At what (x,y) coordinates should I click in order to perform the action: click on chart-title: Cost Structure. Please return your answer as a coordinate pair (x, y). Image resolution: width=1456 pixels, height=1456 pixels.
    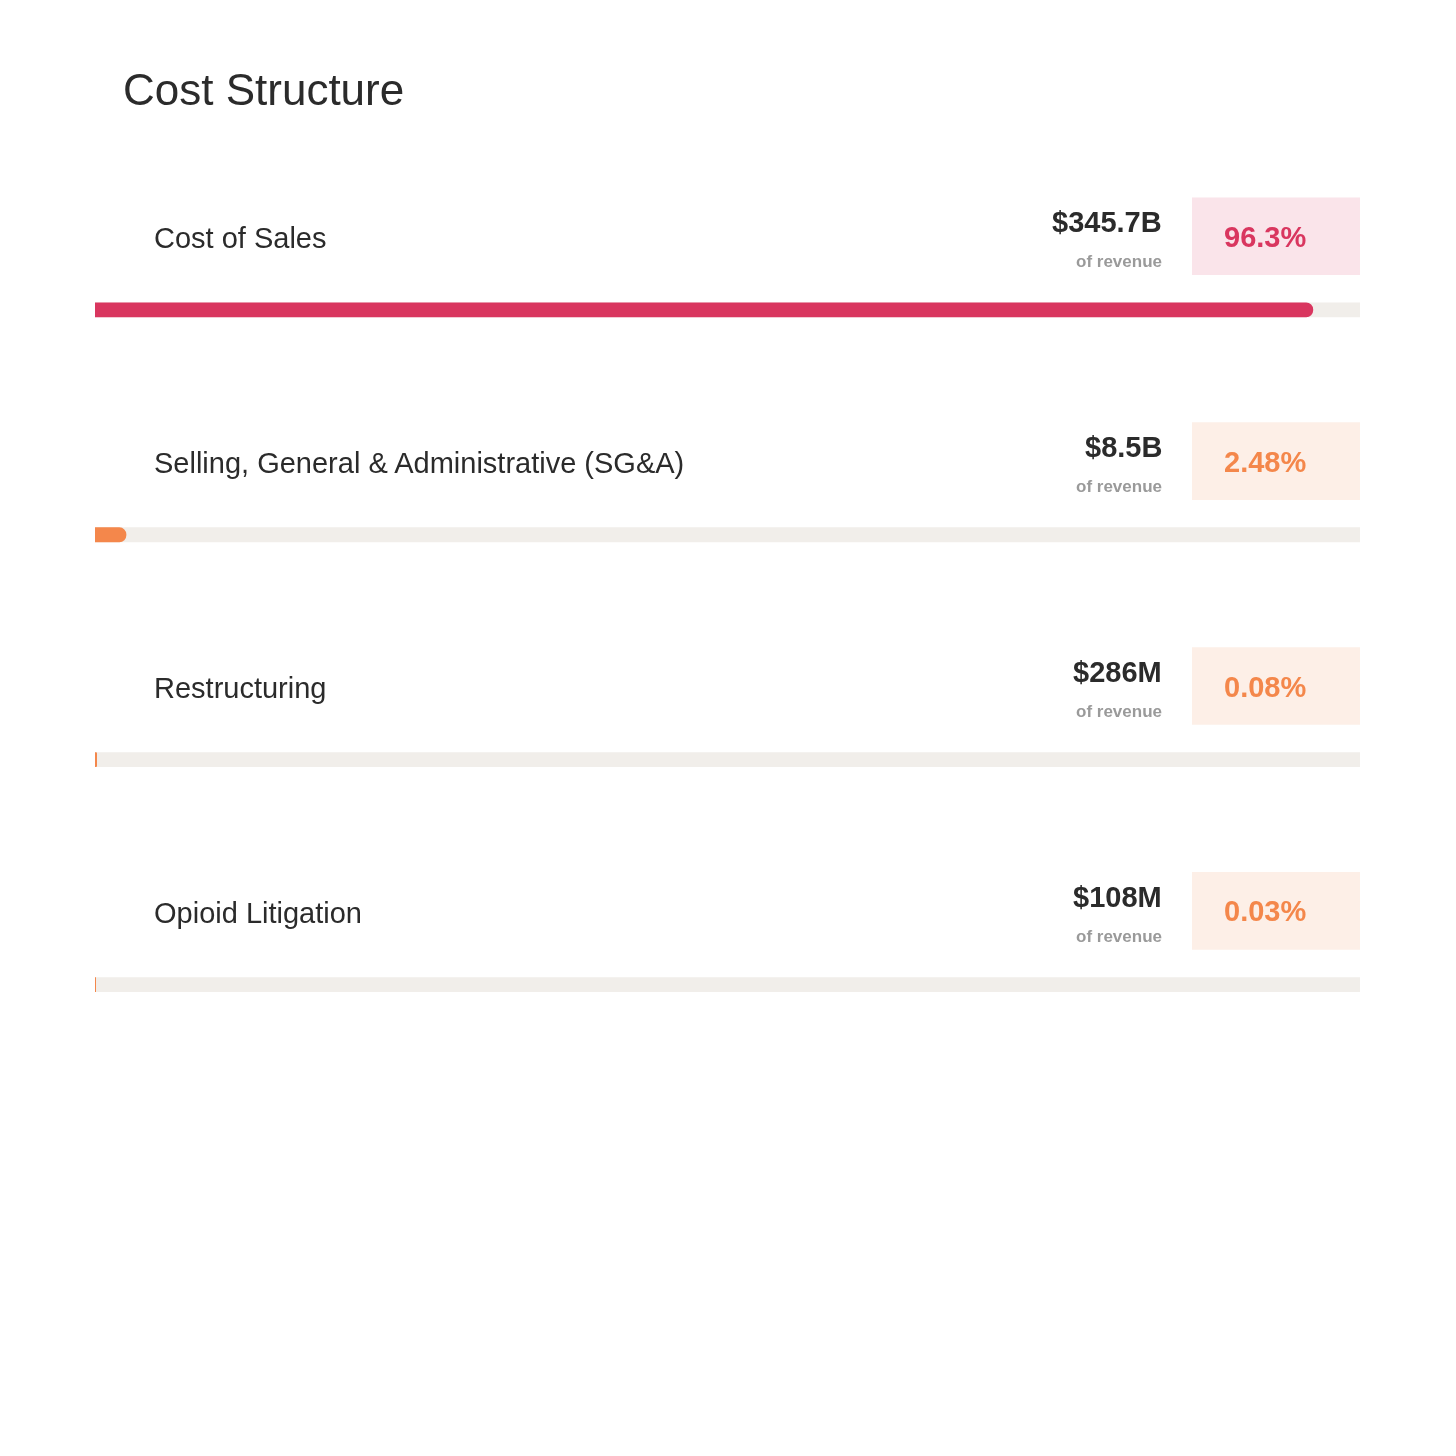
    Looking at the image, I should click on (264, 90).